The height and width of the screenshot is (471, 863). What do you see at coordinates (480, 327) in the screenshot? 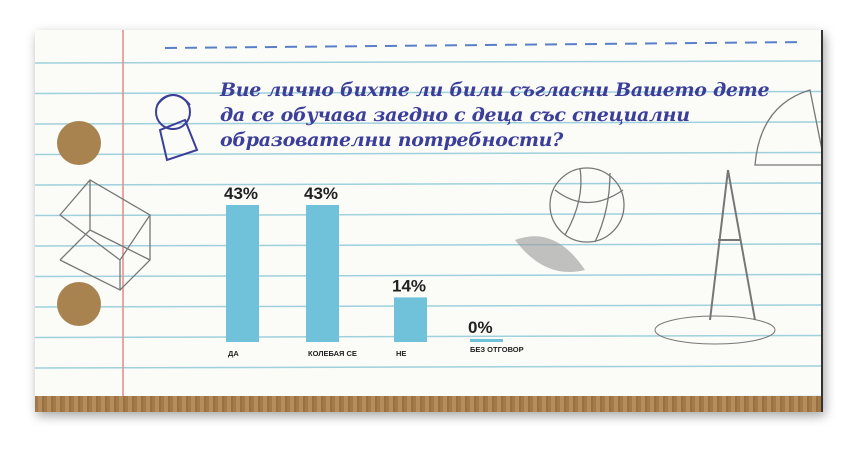
I see `data-label: 0%` at bounding box center [480, 327].